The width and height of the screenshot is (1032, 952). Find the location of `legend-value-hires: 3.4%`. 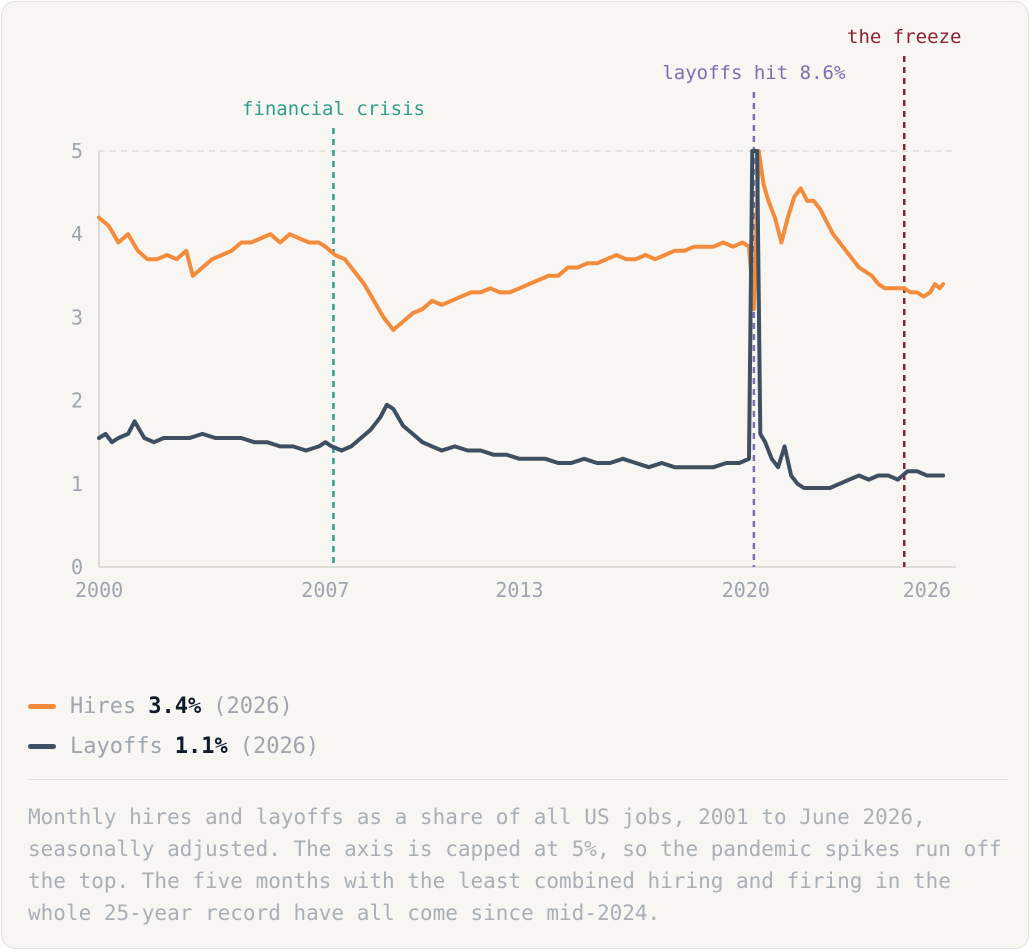

legend-value-hires: 3.4% is located at coordinates (175, 706).